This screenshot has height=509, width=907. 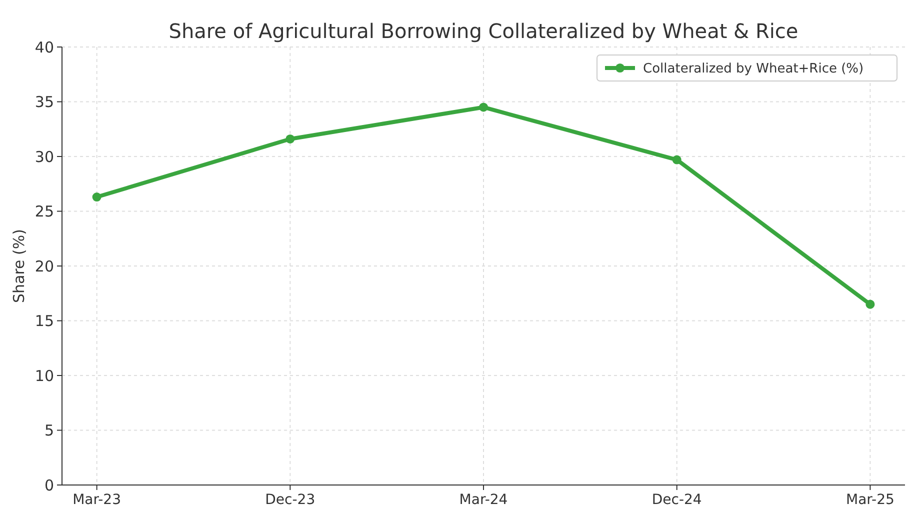 What do you see at coordinates (44, 321) in the screenshot?
I see `y-tick-label: 15` at bounding box center [44, 321].